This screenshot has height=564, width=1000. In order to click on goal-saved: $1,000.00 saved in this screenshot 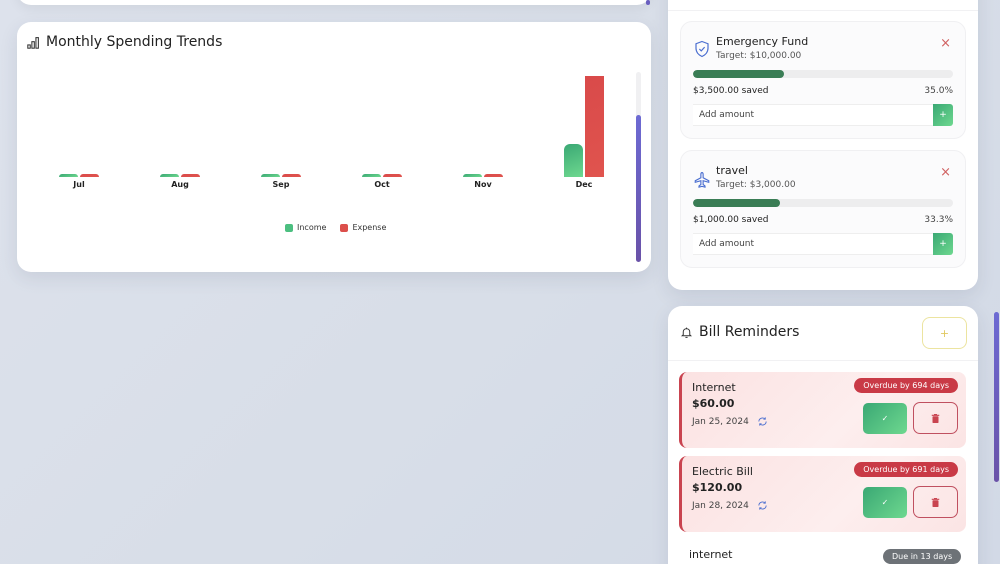, I will do `click(731, 220)`.